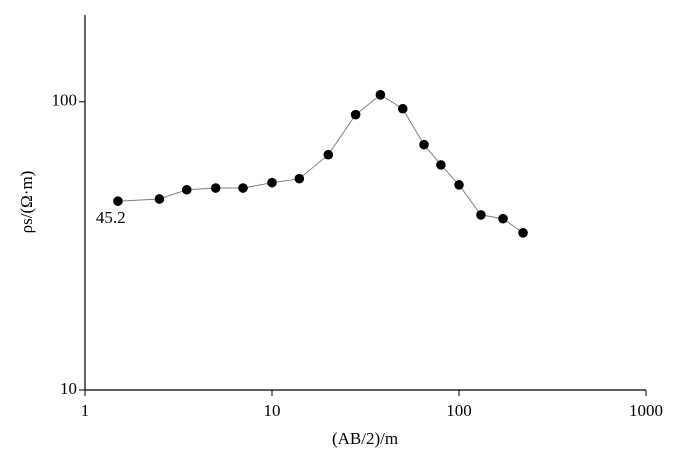 The height and width of the screenshot is (470, 693). What do you see at coordinates (85, 410) in the screenshot?
I see `x-tick-label: 1` at bounding box center [85, 410].